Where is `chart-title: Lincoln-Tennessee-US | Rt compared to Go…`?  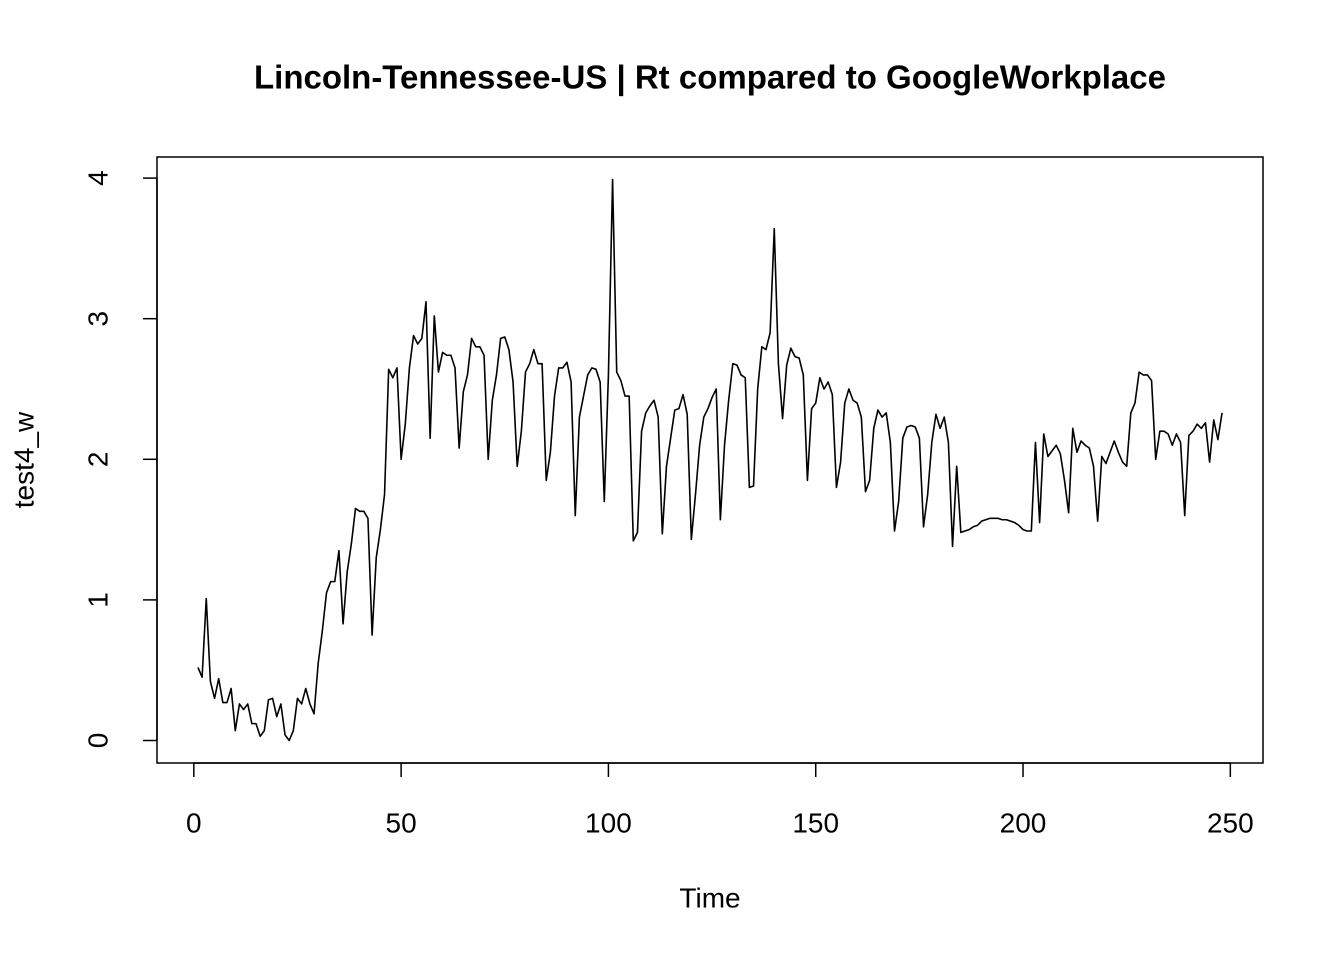 chart-title: Lincoln-Tennessee-US | Rt compared to Go… is located at coordinates (710, 77).